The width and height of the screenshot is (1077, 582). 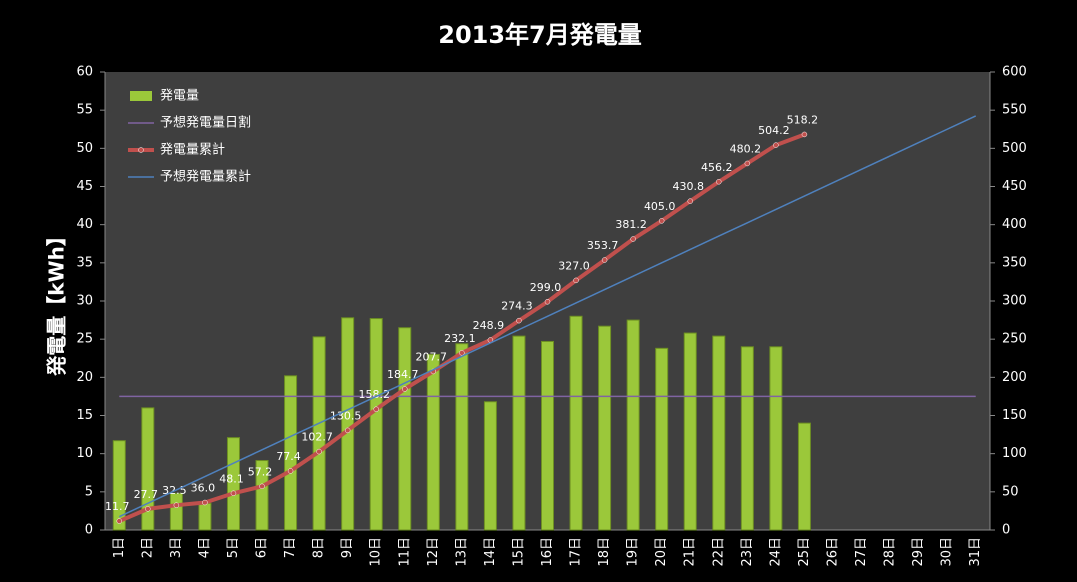 What do you see at coordinates (84, 186) in the screenshot?
I see `y-tick-label: 45` at bounding box center [84, 186].